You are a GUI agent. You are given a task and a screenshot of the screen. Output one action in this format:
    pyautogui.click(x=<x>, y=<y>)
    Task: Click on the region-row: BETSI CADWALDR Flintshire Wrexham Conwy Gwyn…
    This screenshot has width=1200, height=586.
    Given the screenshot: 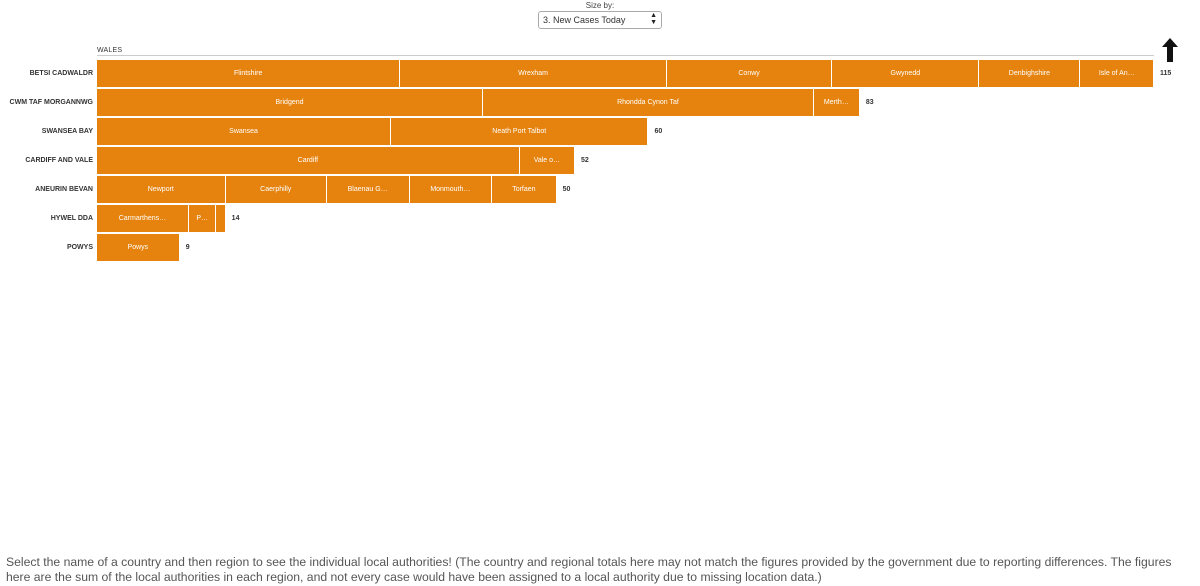 What is the action you would take?
    pyautogui.click(x=600, y=73)
    